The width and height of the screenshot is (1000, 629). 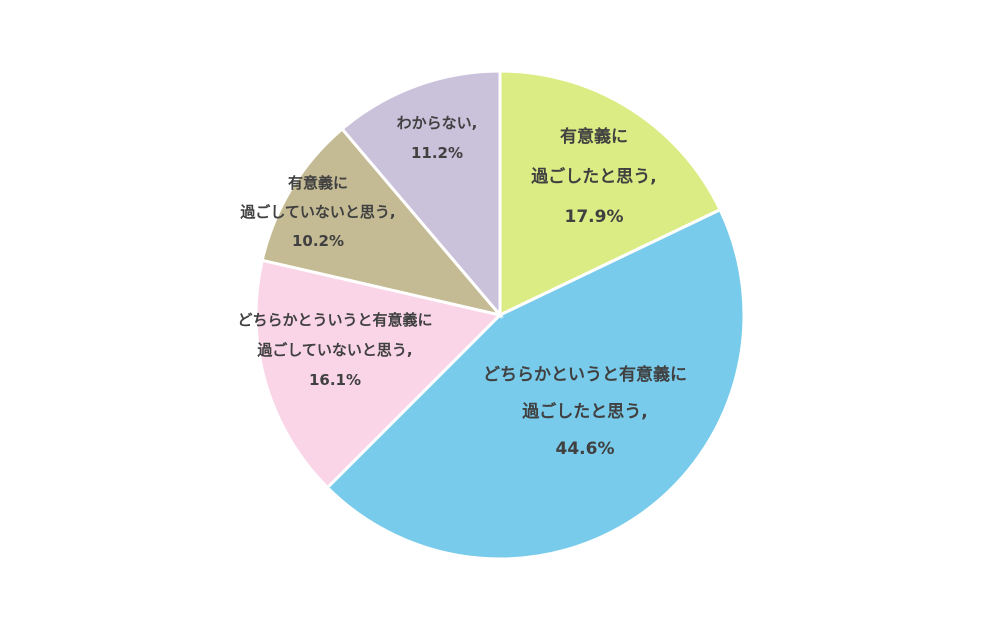 I want to click on pie-slice-label-2: どちらかというと有意義に過ごしたと思う, 44.6%, so click(x=585, y=411).